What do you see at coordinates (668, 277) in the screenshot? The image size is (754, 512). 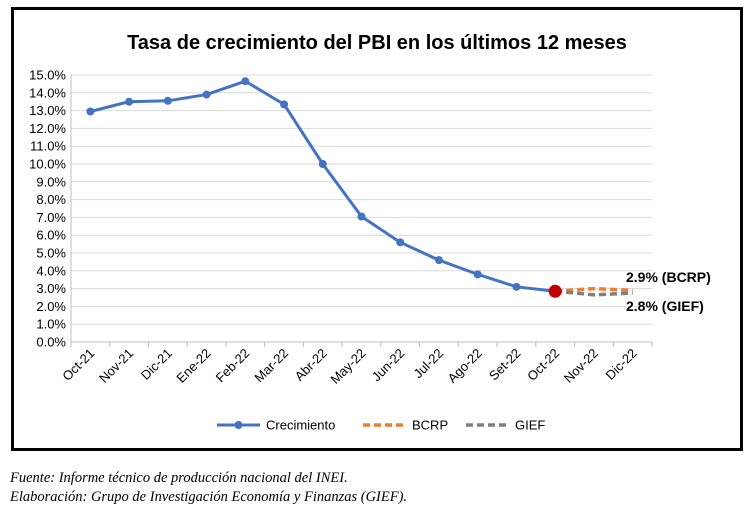 I see `annotation-bcrp: 2.9% (BCRP)` at bounding box center [668, 277].